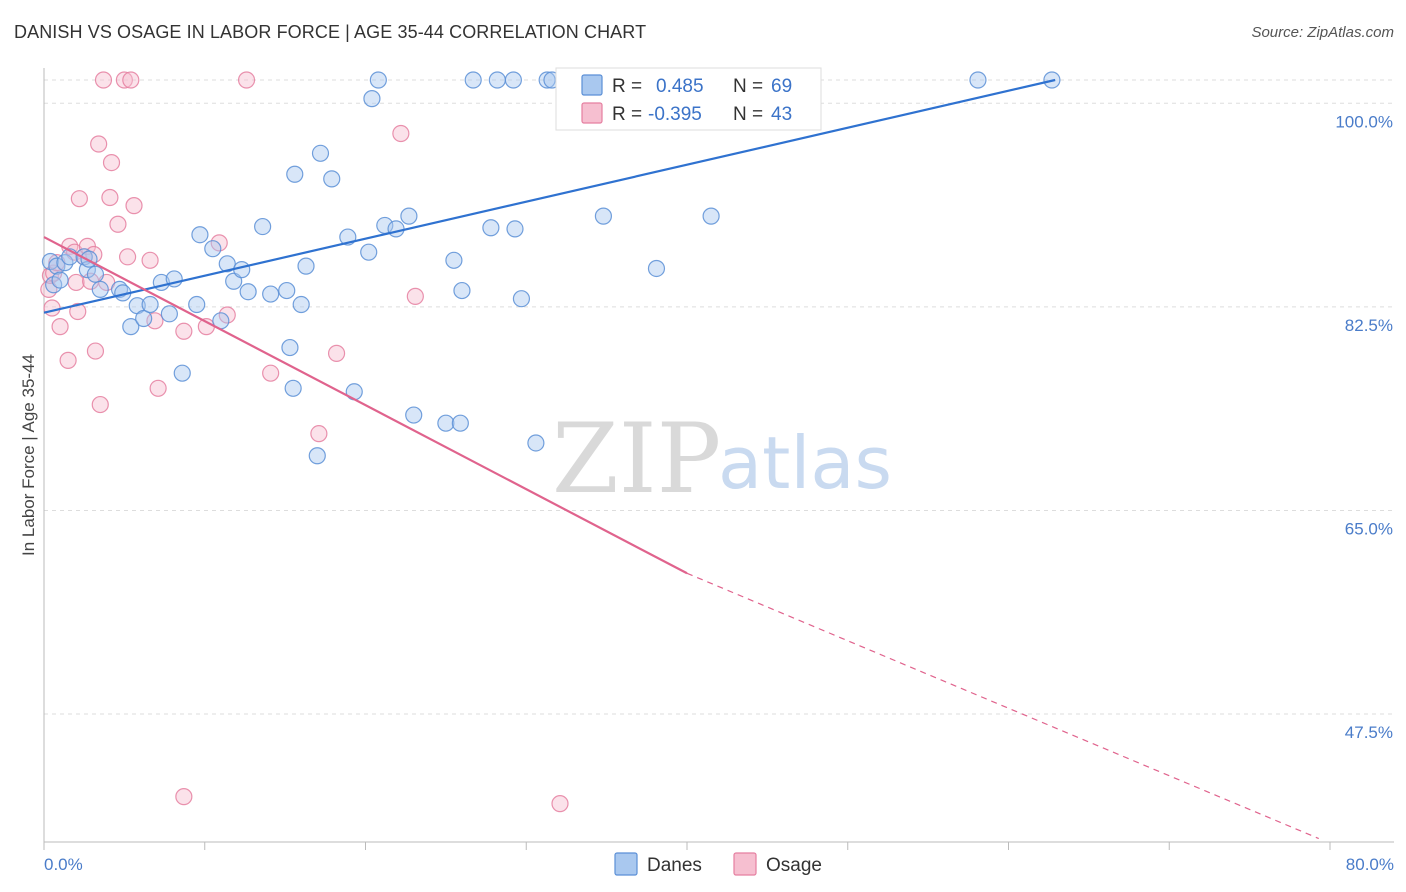 This screenshot has width=1406, height=892. What do you see at coordinates (626, 864) in the screenshot?
I see `danes-legend-key` at bounding box center [626, 864].